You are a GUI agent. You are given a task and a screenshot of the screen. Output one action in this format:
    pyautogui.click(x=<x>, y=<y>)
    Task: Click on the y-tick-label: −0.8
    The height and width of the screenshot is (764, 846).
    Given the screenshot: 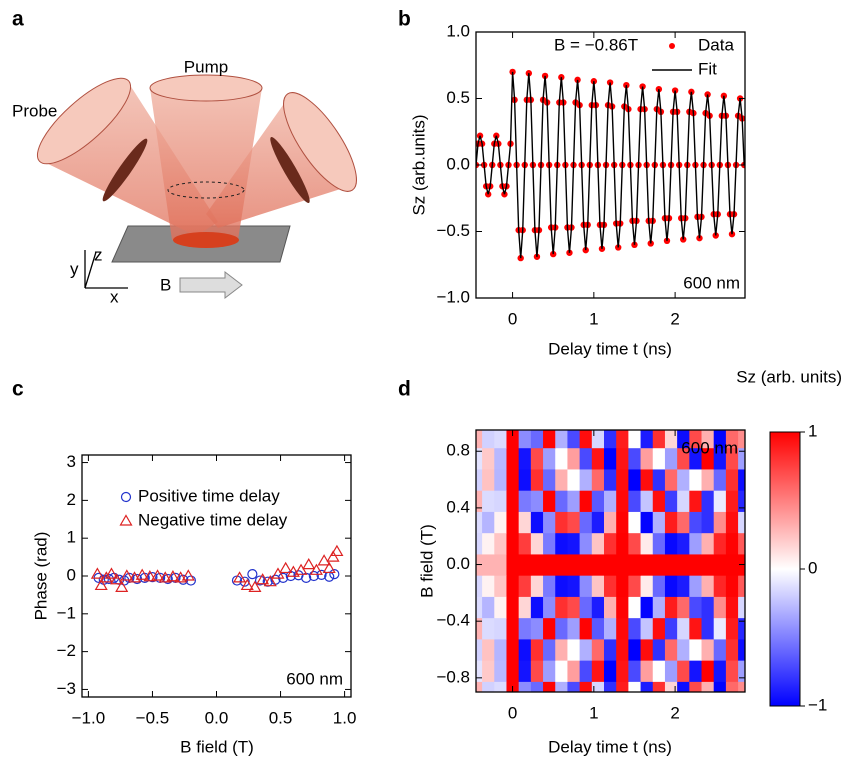 What is the action you would take?
    pyautogui.click(x=453, y=676)
    